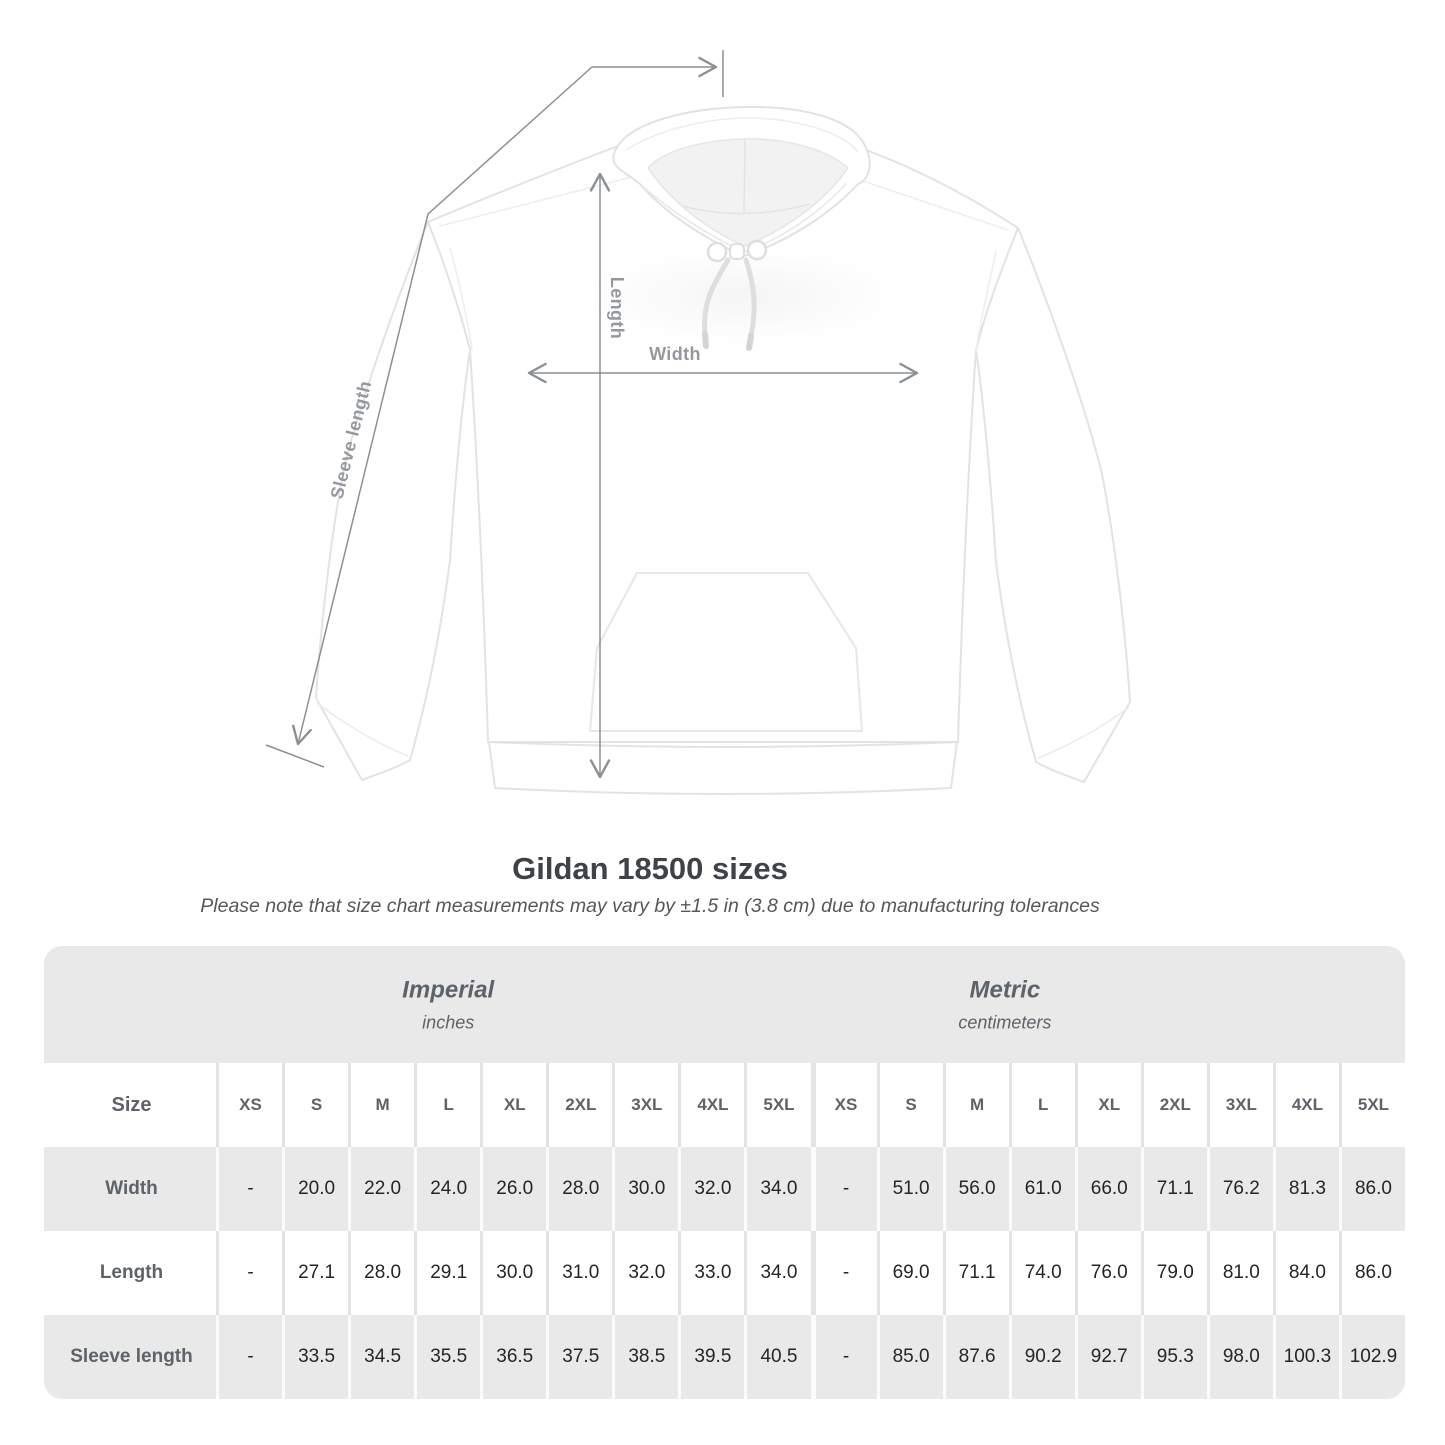  What do you see at coordinates (513, 1189) in the screenshot?
I see `value-imperial-XL: 26.0` at bounding box center [513, 1189].